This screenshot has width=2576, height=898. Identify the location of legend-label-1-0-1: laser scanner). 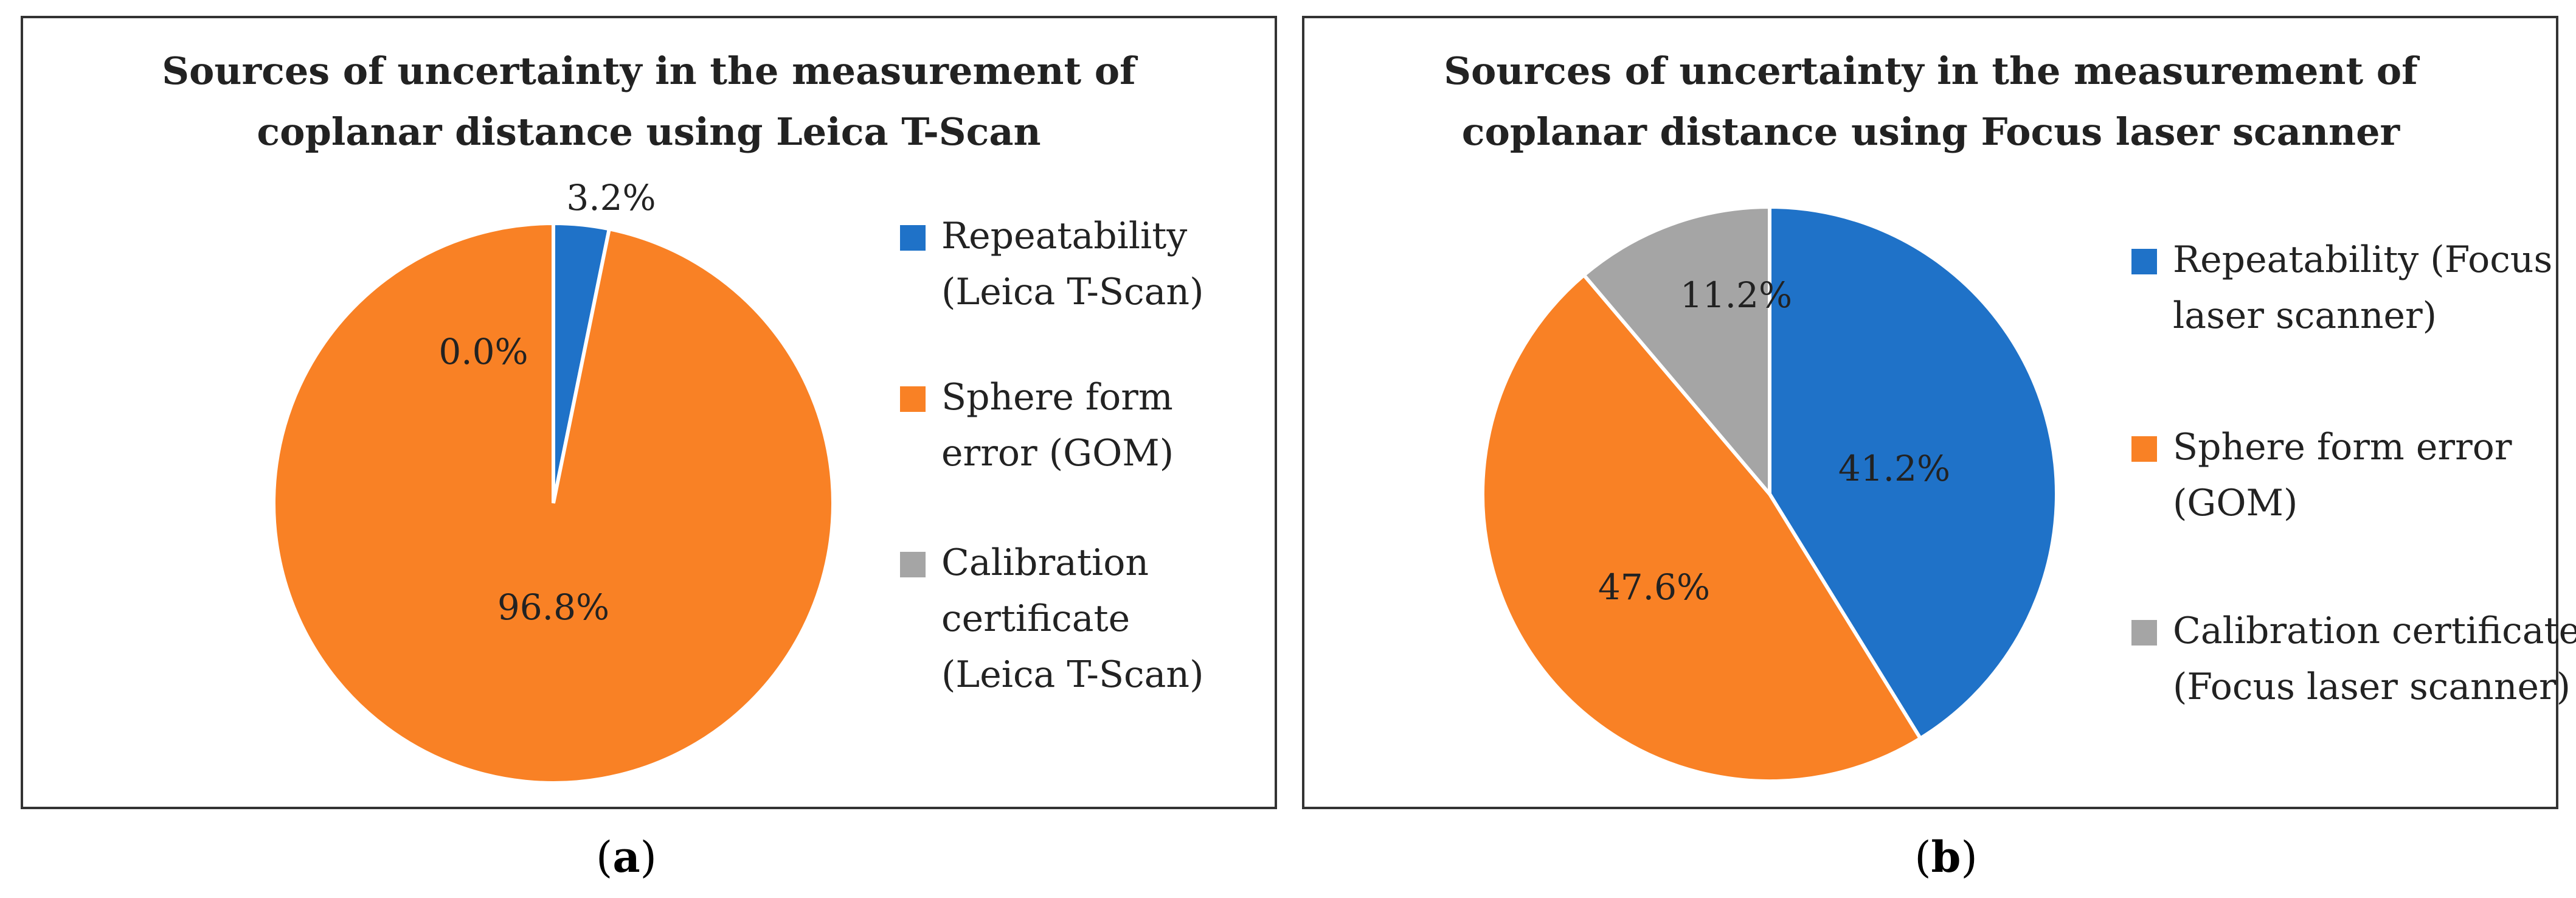
(2305, 315).